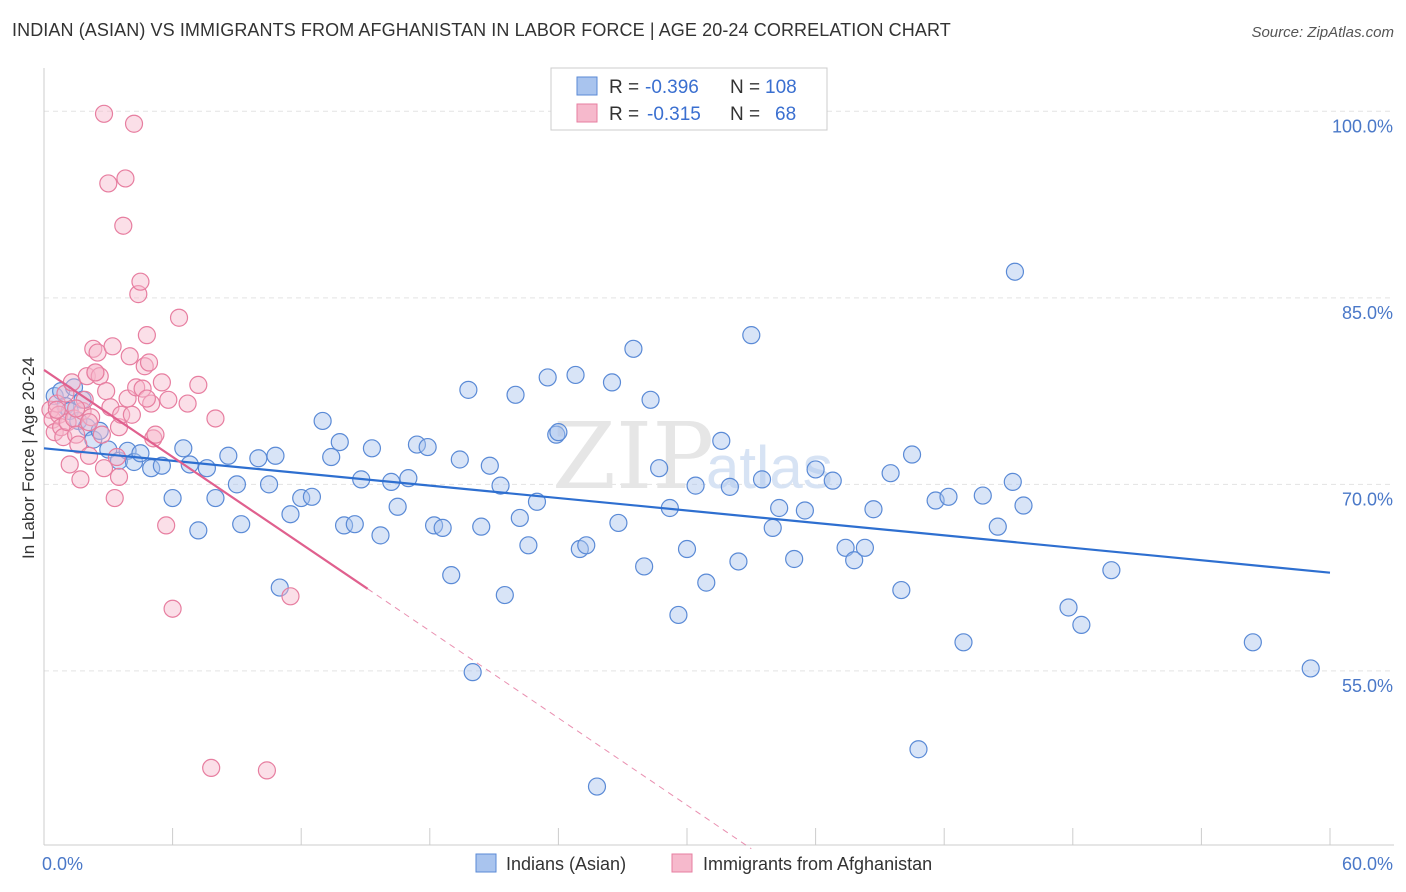  Describe the element at coordinates (1362, 126) in the screenshot. I see `y-tick-label-3: 100.0%` at that location.